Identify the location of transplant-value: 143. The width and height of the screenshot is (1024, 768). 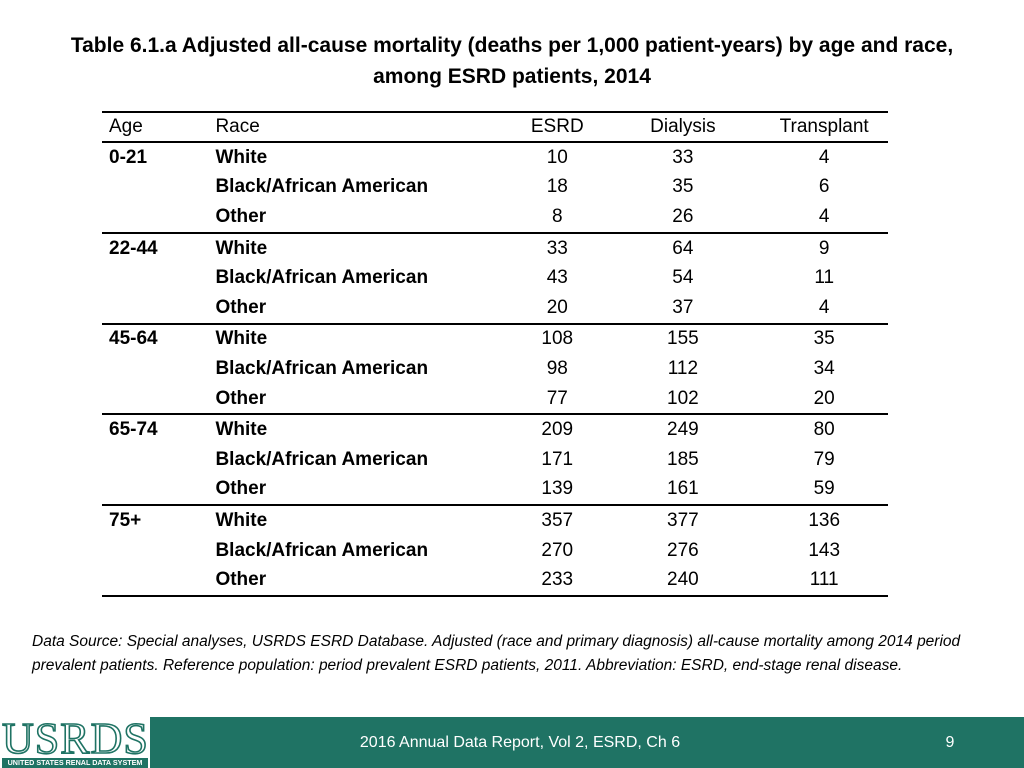
(824, 550).